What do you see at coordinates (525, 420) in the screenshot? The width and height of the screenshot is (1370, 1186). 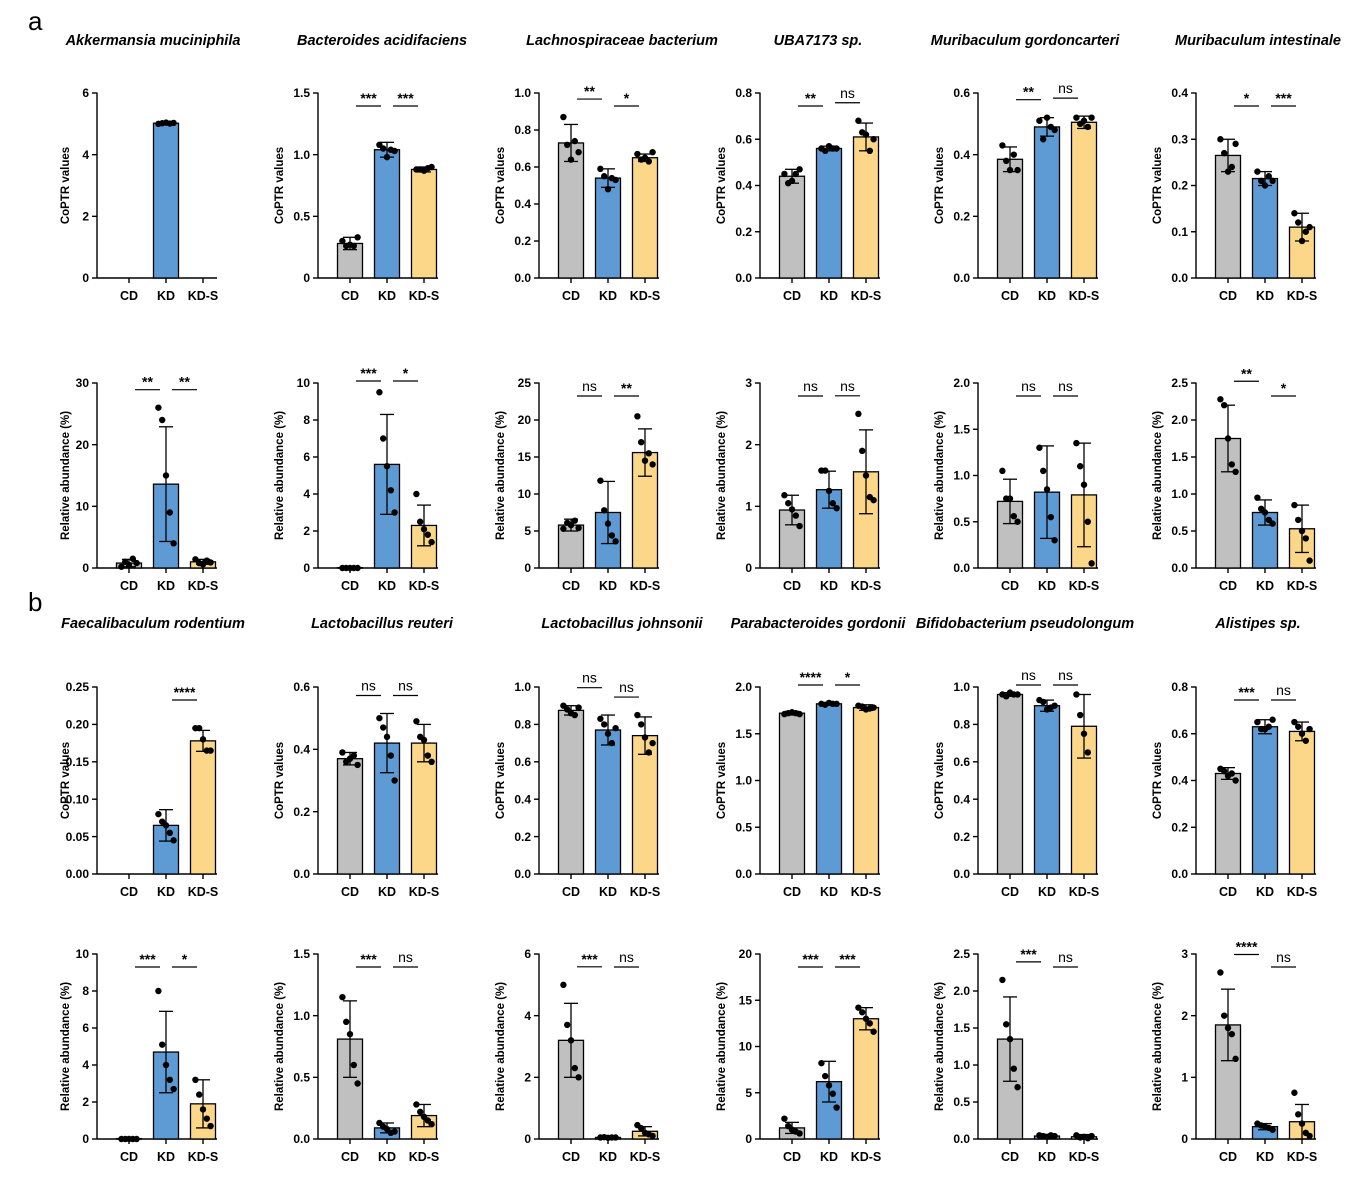 I see `y-tick-label: 20` at bounding box center [525, 420].